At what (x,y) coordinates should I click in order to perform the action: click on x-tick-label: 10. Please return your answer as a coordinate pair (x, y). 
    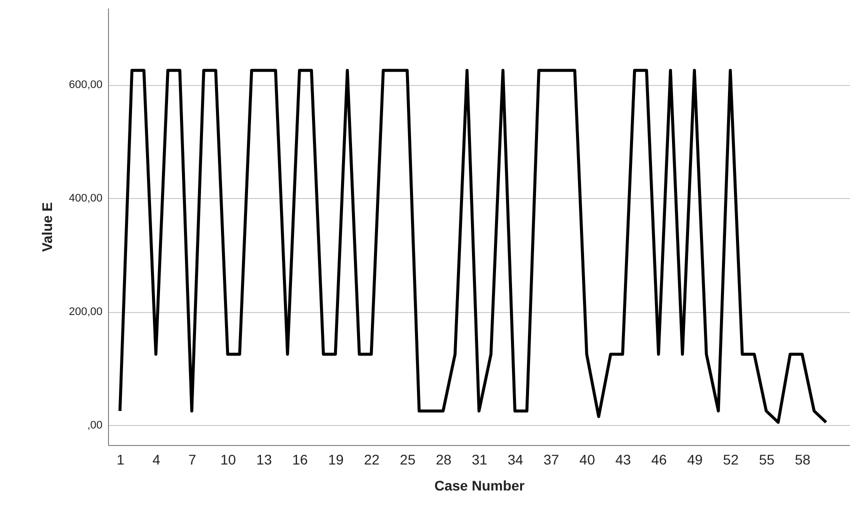
    Looking at the image, I should click on (228, 460).